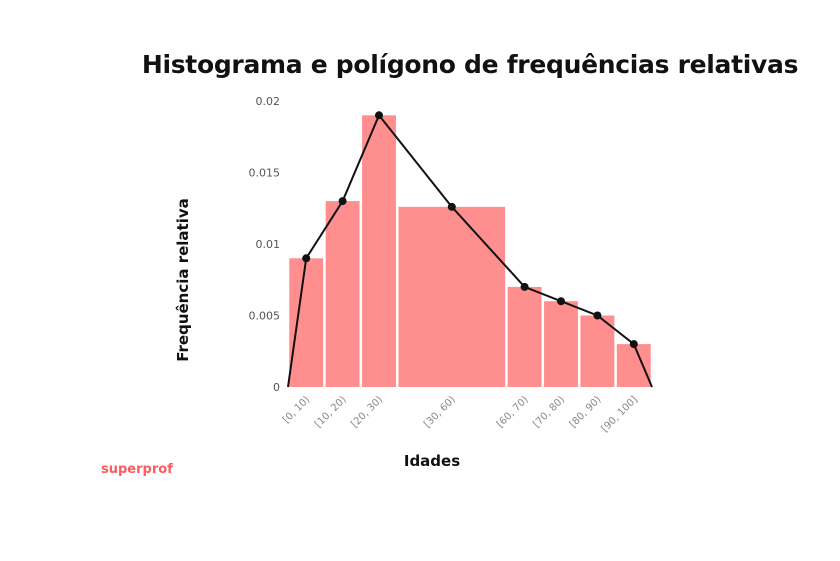 The image size is (840, 561). I want to click on y-tick-labels: 0 0.005 0.01 0.015 0.02, so click(265, 244).